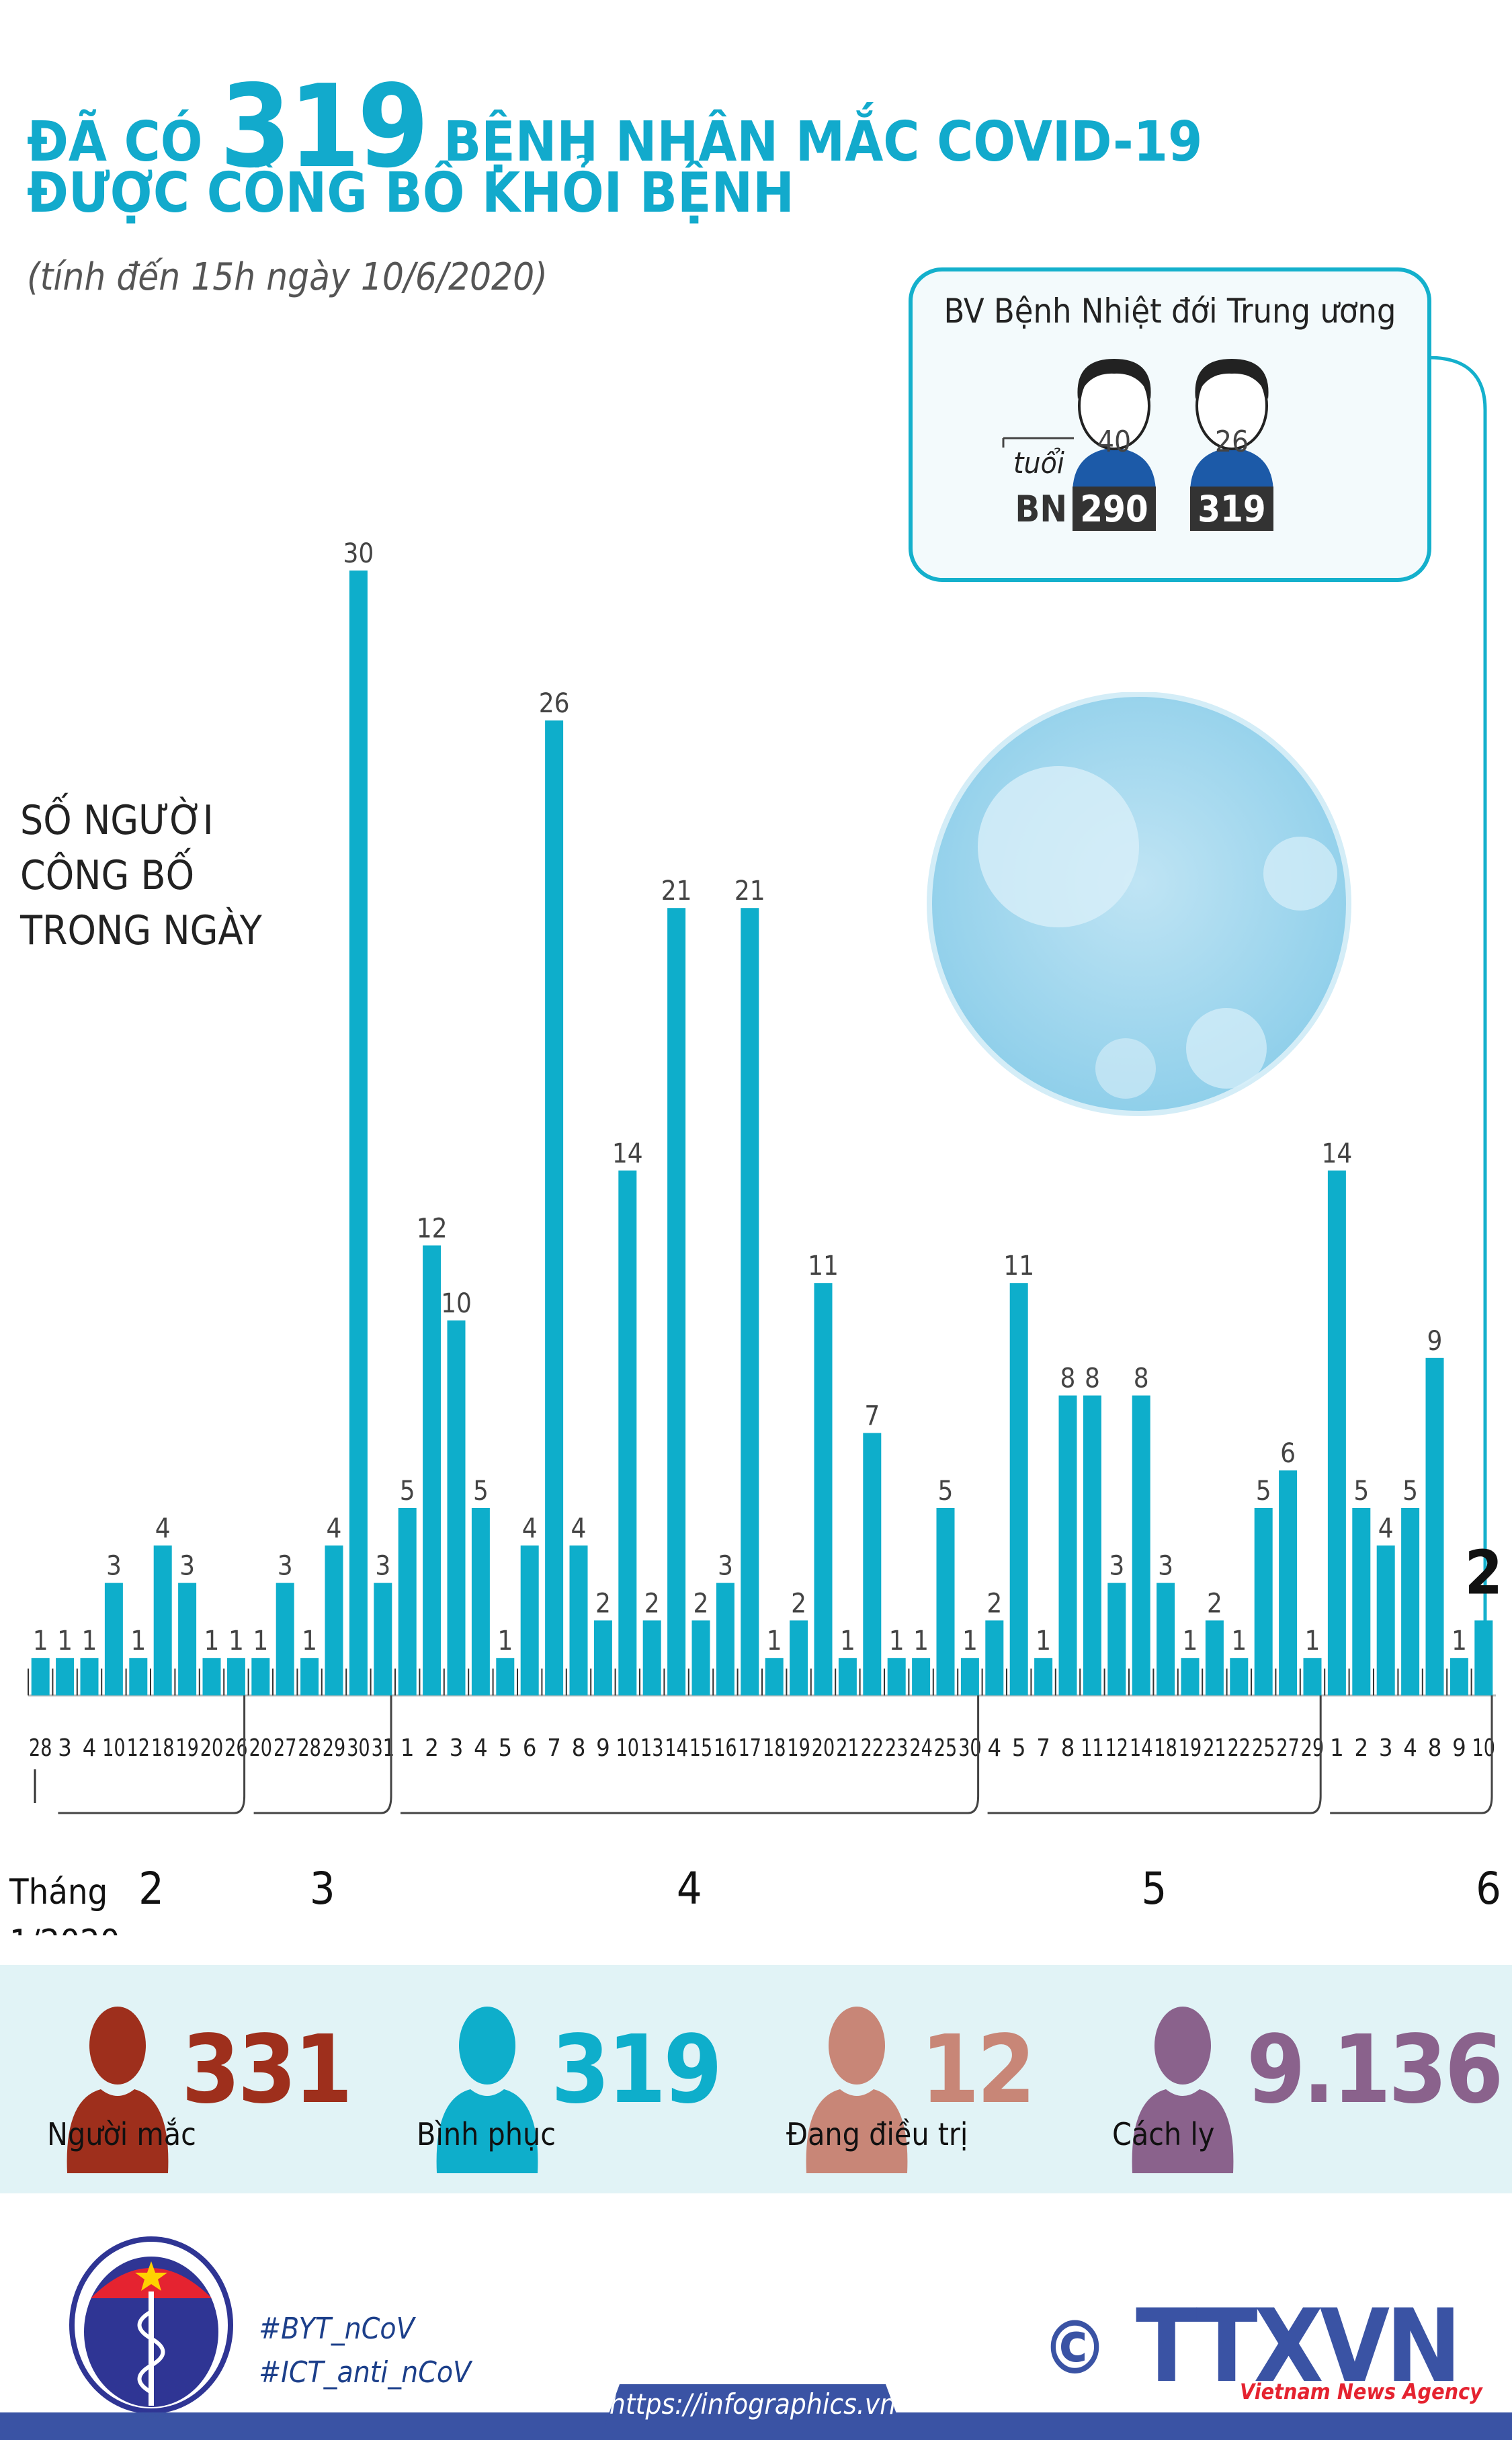  Describe the element at coordinates (115, 142) in the screenshot. I see `title-prefix: ĐÃ CÓ` at that location.